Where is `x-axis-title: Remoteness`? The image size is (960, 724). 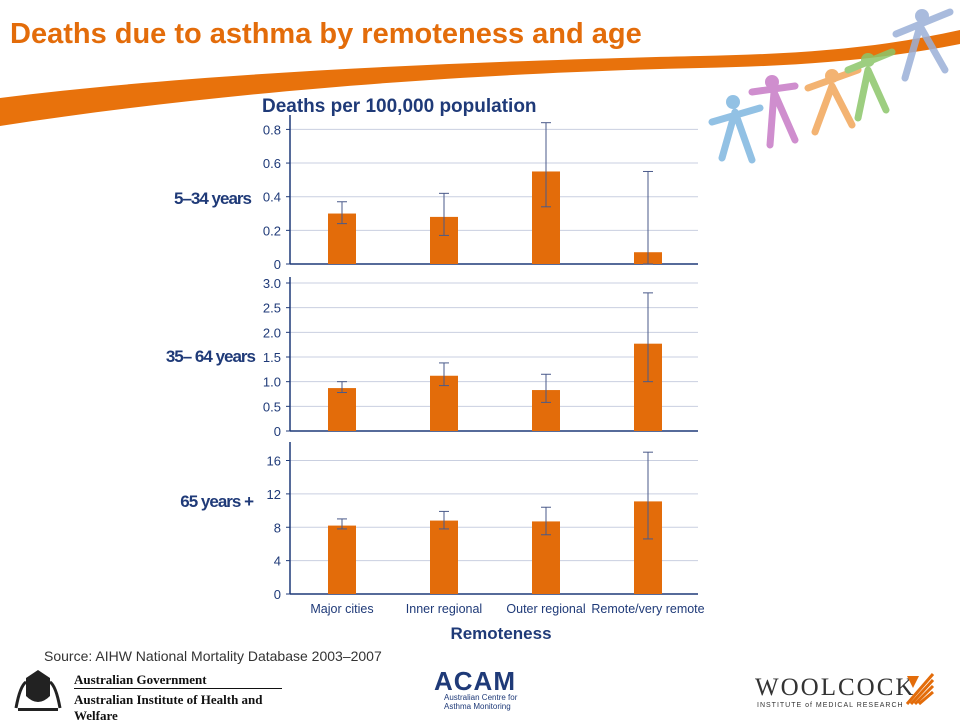 x-axis-title: Remoteness is located at coordinates (500, 633).